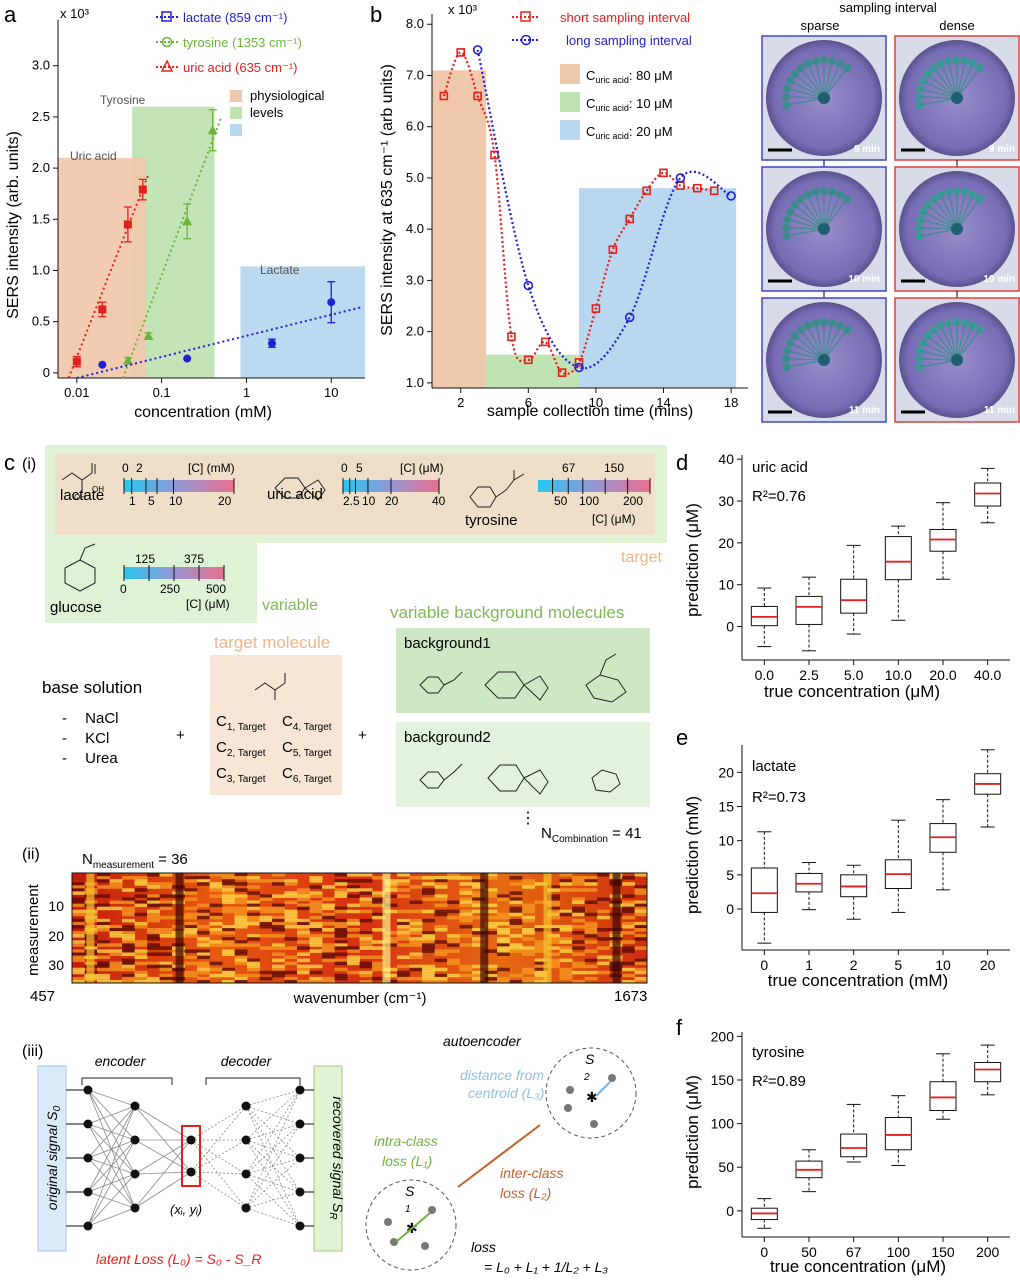 This screenshot has height=1280, width=1020. What do you see at coordinates (596, 308) in the screenshot?
I see `b-point-short` at bounding box center [596, 308].